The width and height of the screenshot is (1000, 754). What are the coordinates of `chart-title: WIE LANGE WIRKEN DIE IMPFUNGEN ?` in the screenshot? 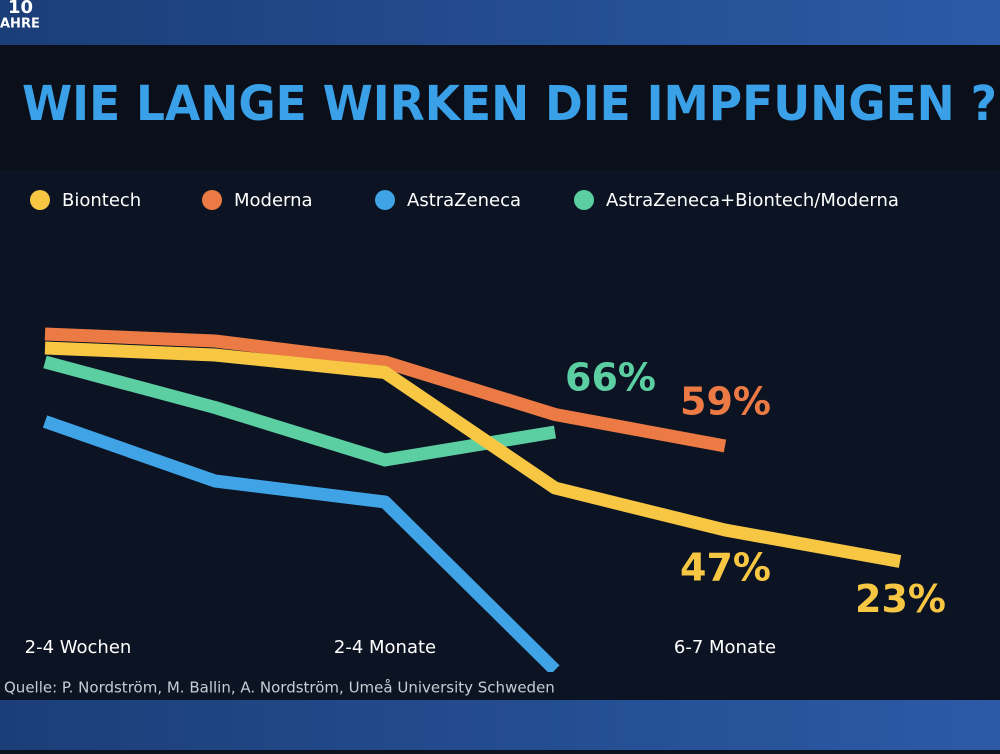 It's located at (509, 104).